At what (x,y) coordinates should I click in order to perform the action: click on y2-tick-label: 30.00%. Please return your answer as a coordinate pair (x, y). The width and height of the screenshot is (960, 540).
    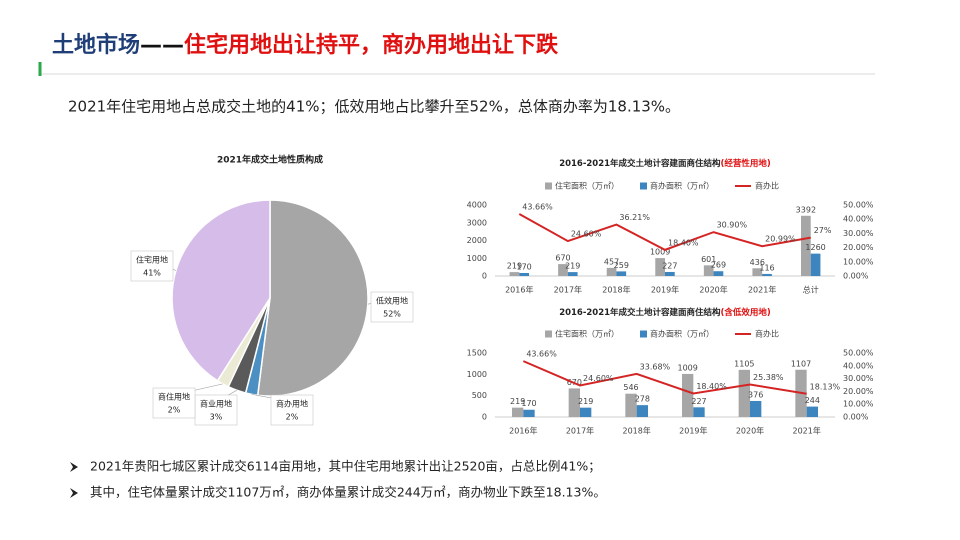
    Looking at the image, I should click on (858, 233).